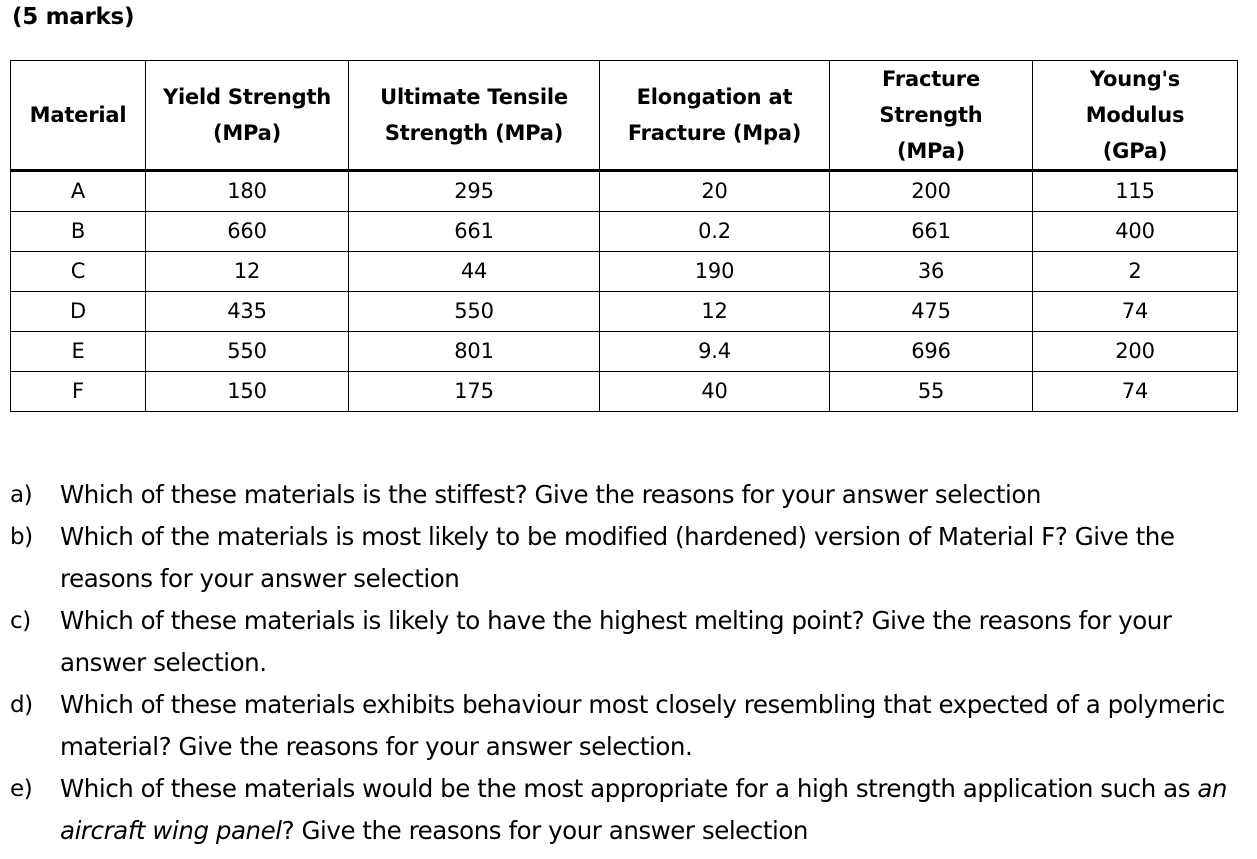  What do you see at coordinates (1135, 151) in the screenshot?
I see `header-line: (GPa)` at bounding box center [1135, 151].